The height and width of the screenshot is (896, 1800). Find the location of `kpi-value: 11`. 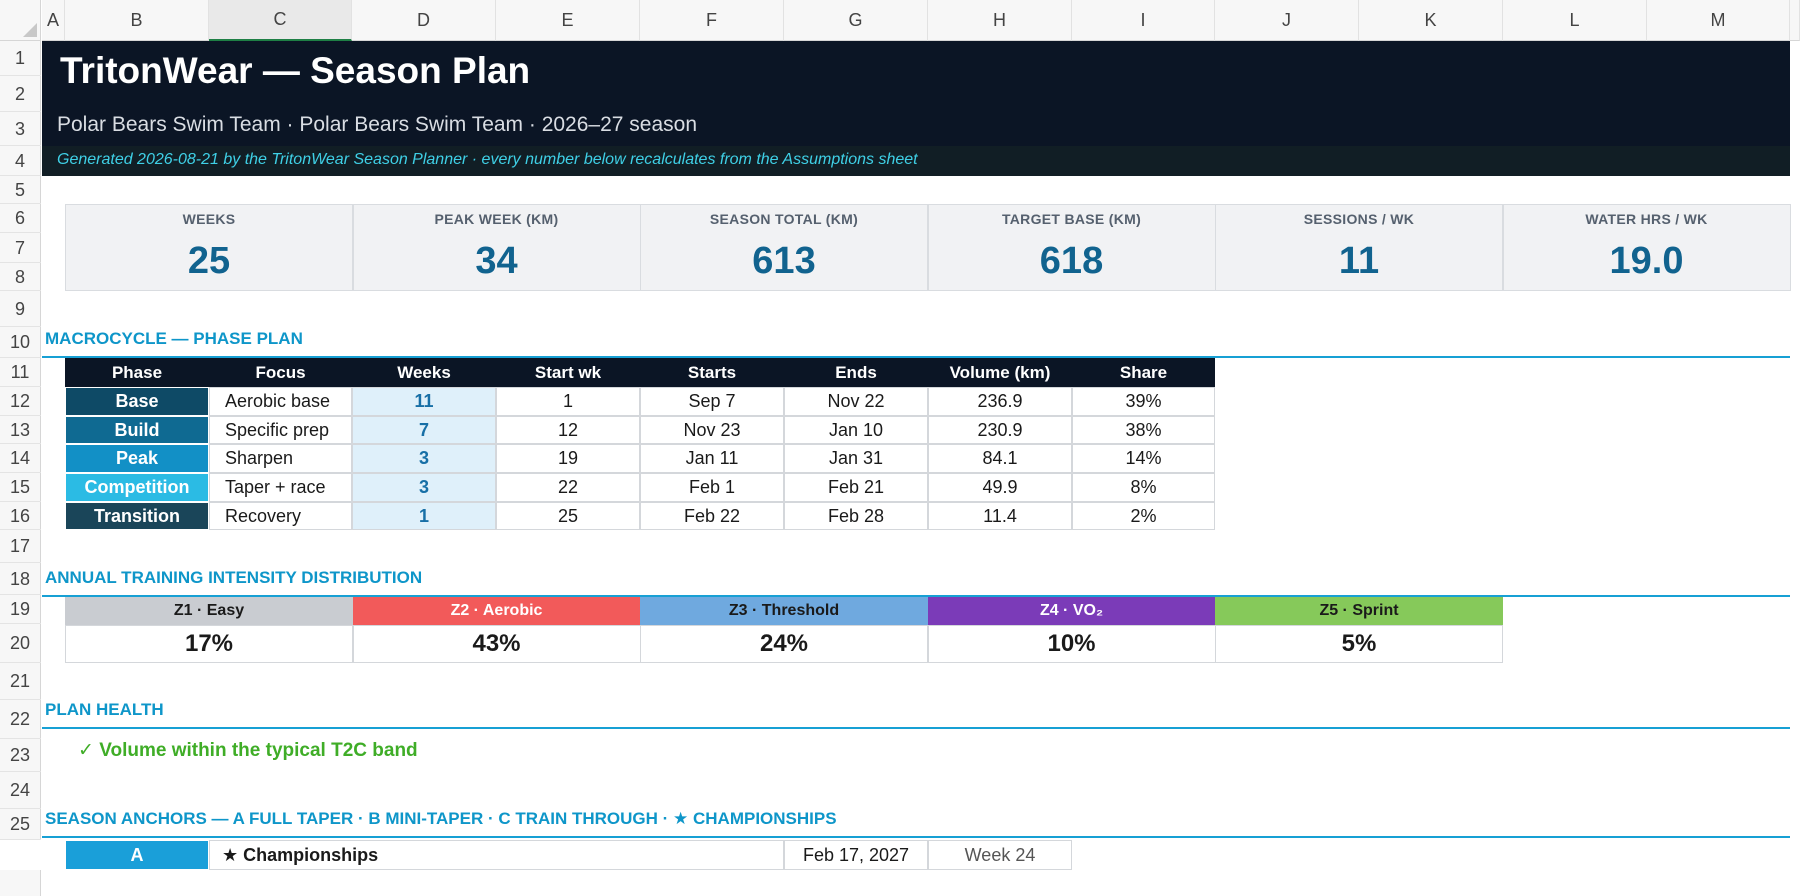

kpi-value: 11 is located at coordinates (1359, 262).